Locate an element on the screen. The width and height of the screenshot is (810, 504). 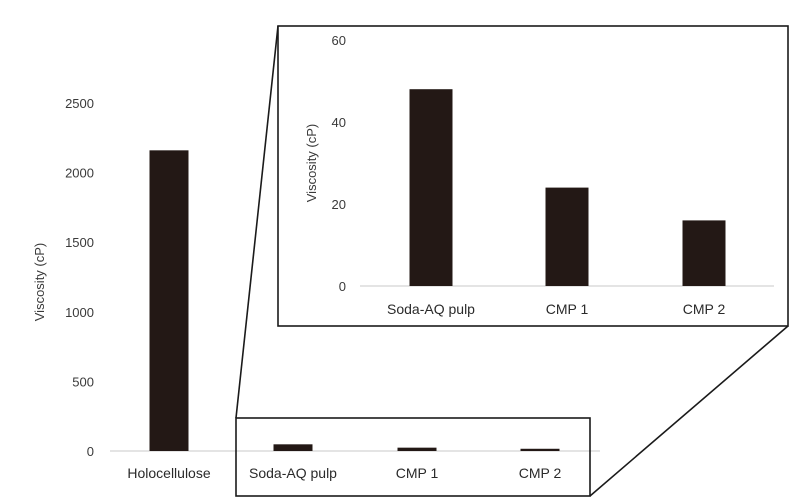
main-category-label: Soda-AQ pulp is located at coordinates (293, 473).